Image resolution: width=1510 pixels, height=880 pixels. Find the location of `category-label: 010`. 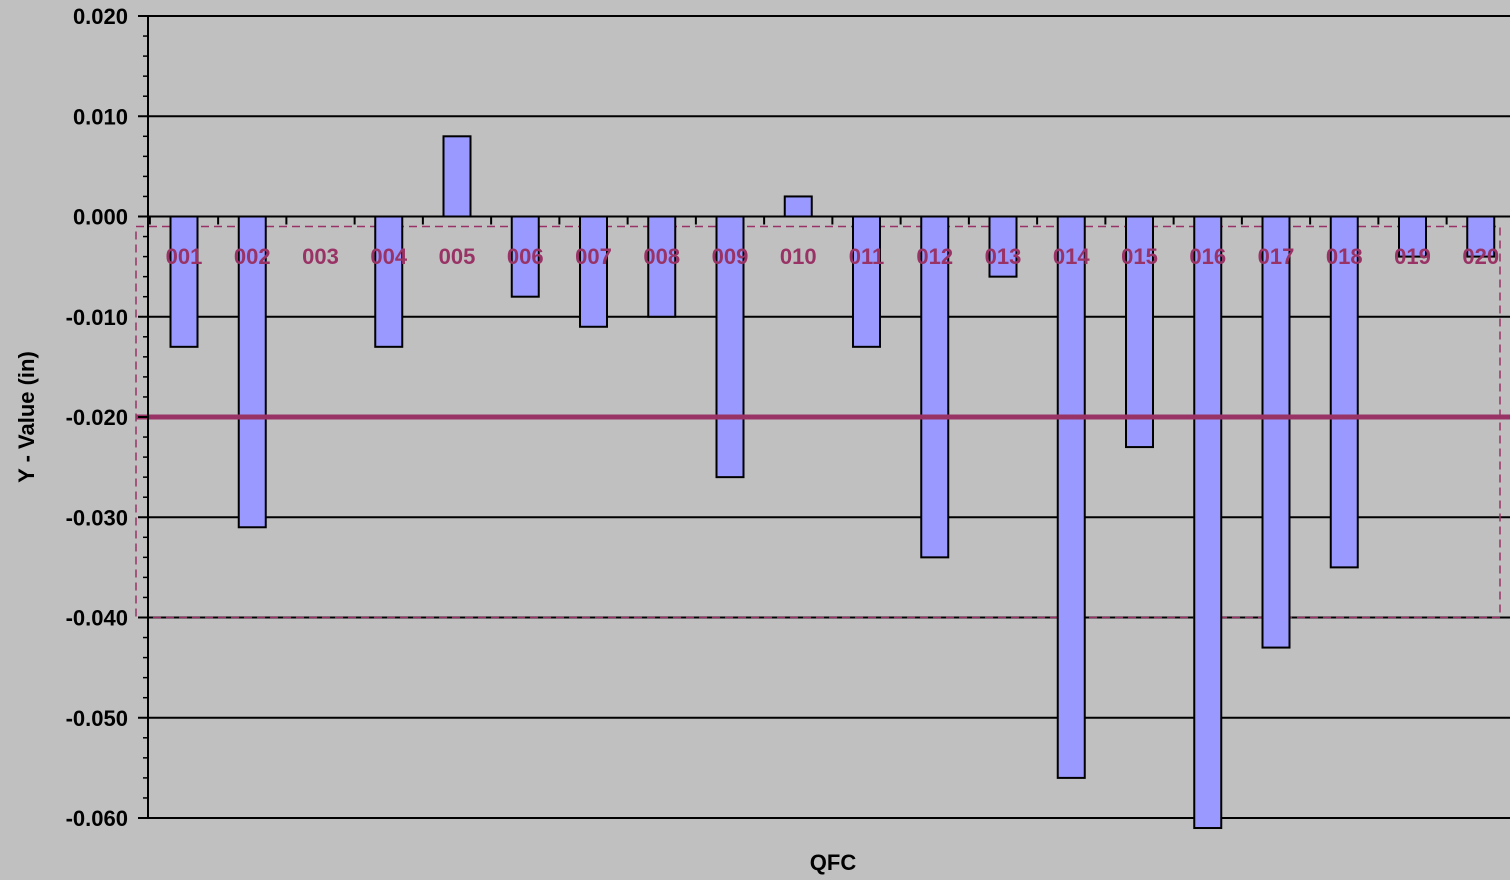

category-label: 010 is located at coordinates (798, 256).